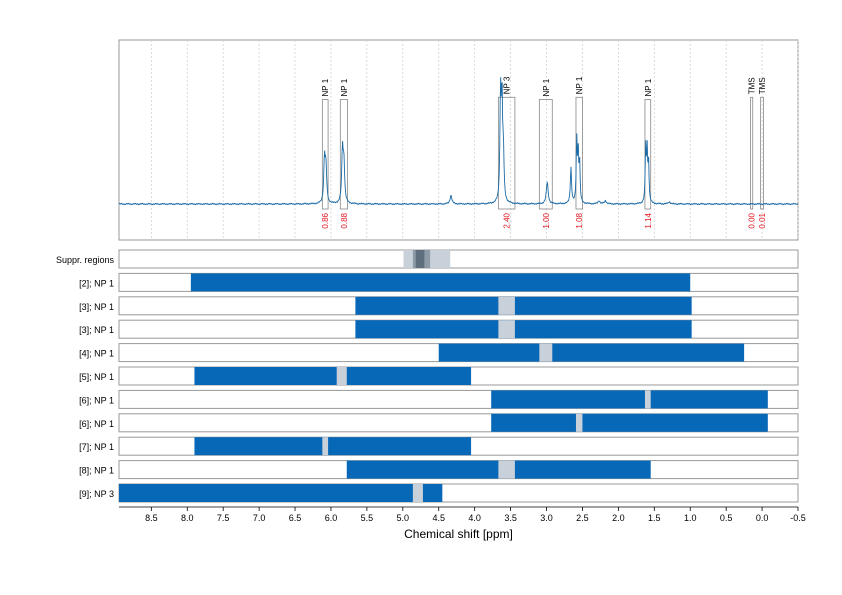 Image resolution: width=842 pixels, height=595 pixels. I want to click on x-tick-label: 4.0, so click(474, 518).